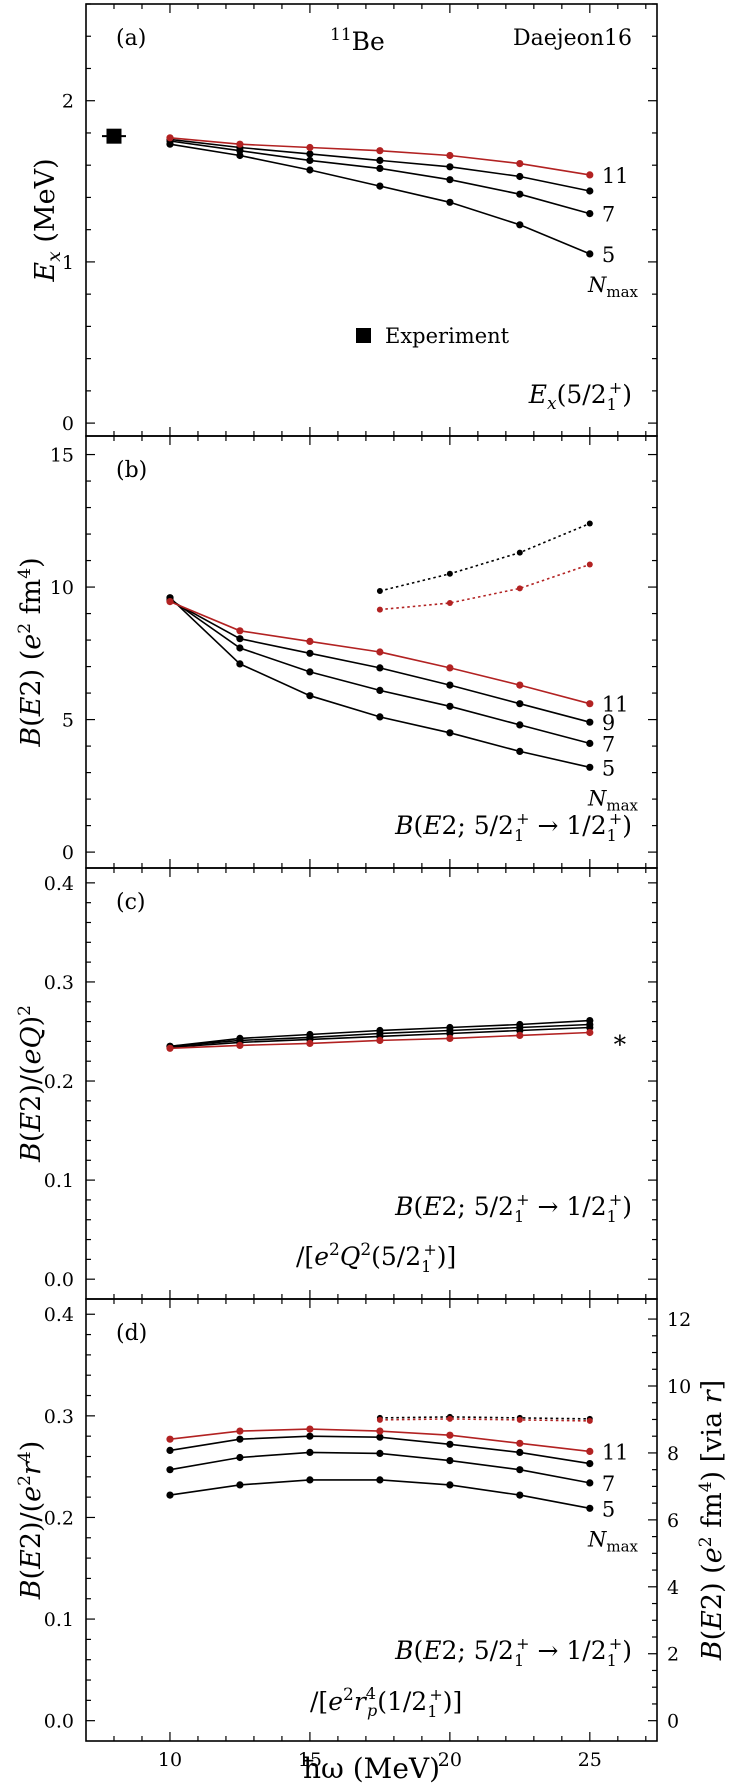 This screenshot has height=1786, width=747. What do you see at coordinates (376, 1258) in the screenshot?
I see `panel-annotation-line2: /[e2Q2(5/21+)]` at bounding box center [376, 1258].